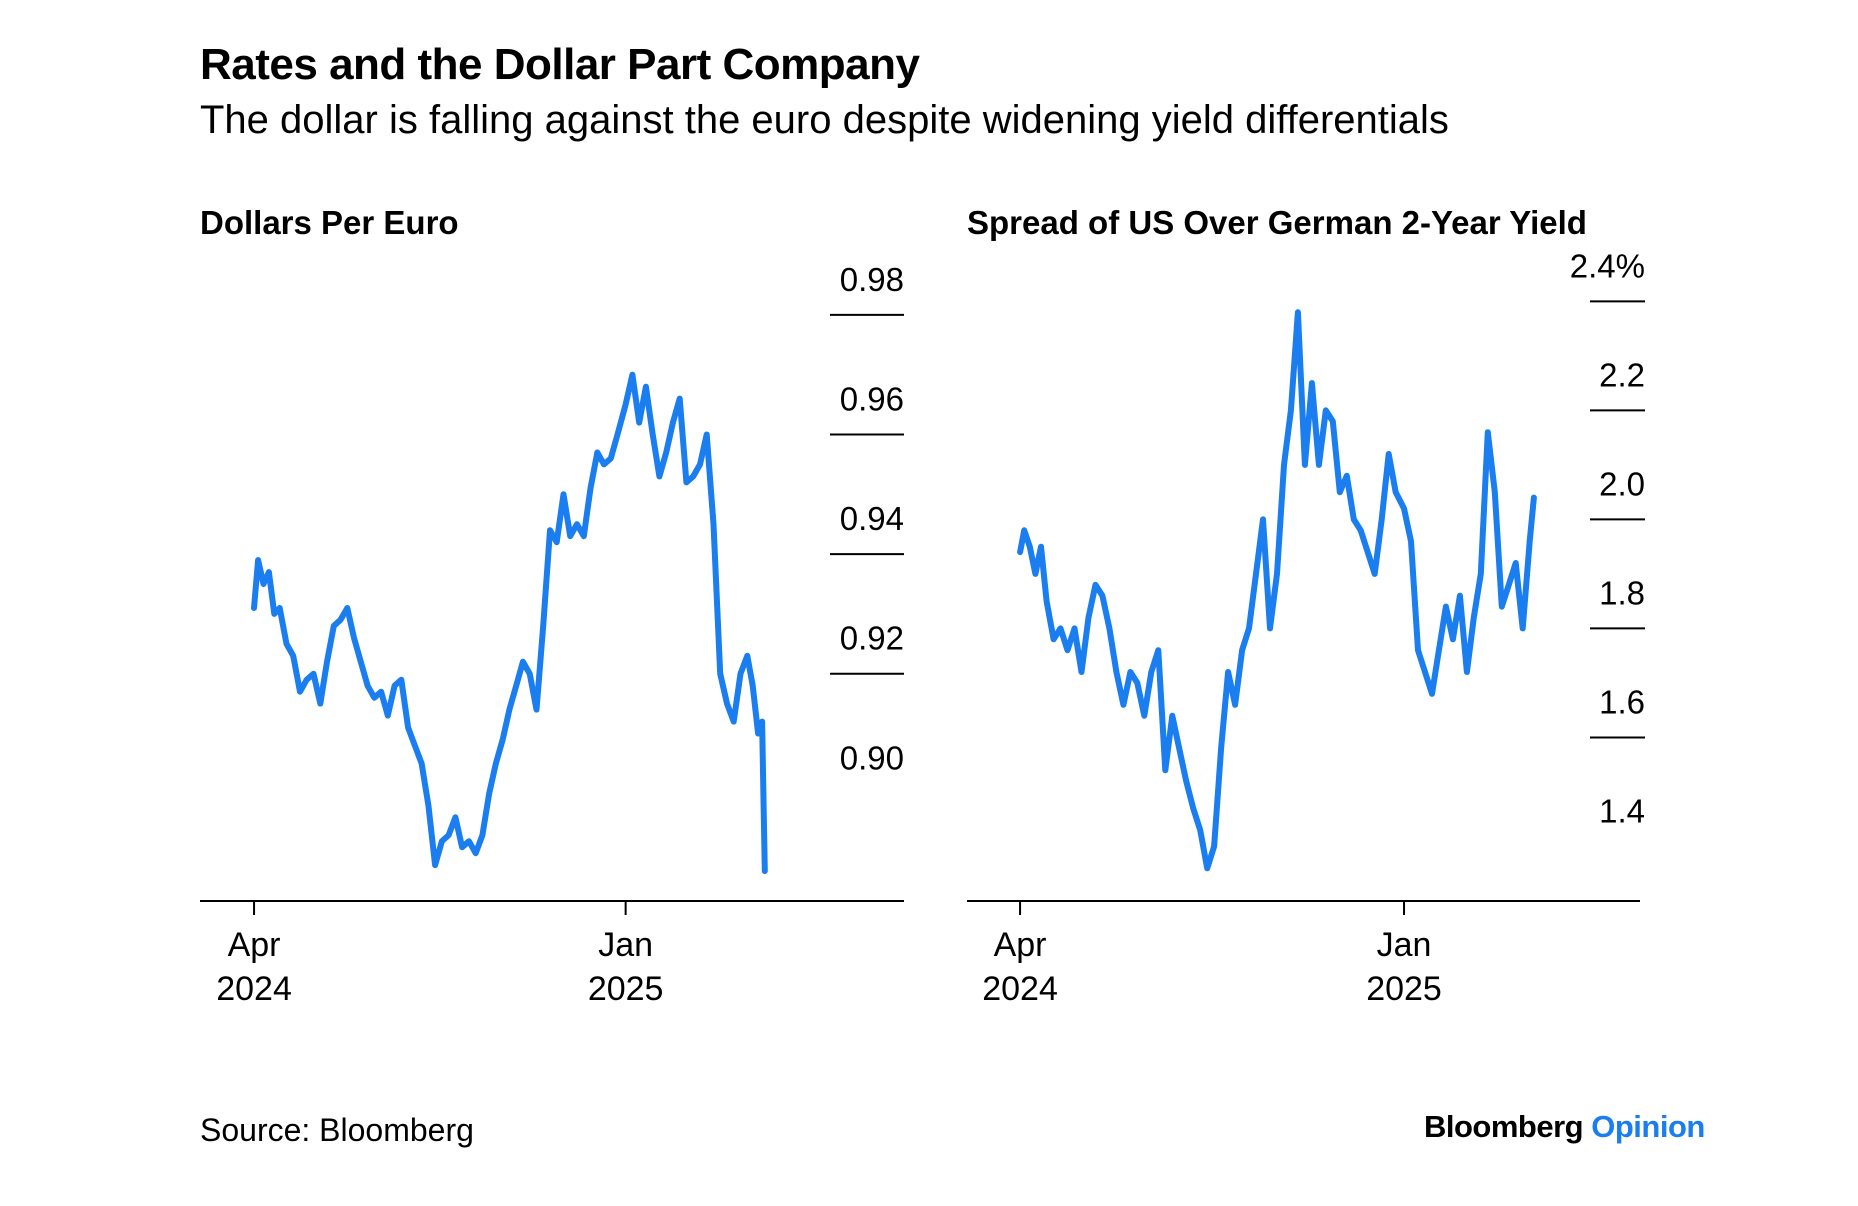 Image resolution: width=1858 pixels, height=1206 pixels. What do you see at coordinates (1504, 1126) in the screenshot?
I see `brand-name: Bloomberg` at bounding box center [1504, 1126].